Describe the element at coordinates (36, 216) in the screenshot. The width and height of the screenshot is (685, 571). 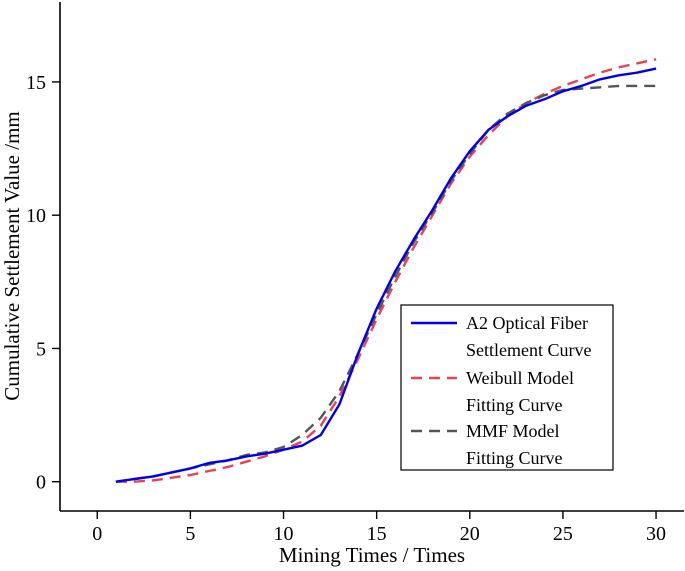
I see `y-tick-label: 10` at that location.